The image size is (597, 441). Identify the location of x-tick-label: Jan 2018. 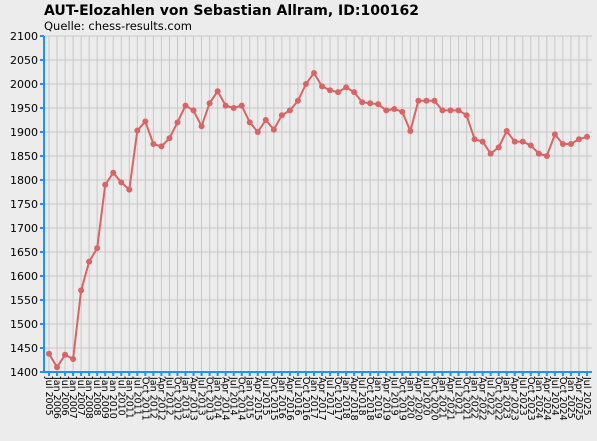
(345, 397).